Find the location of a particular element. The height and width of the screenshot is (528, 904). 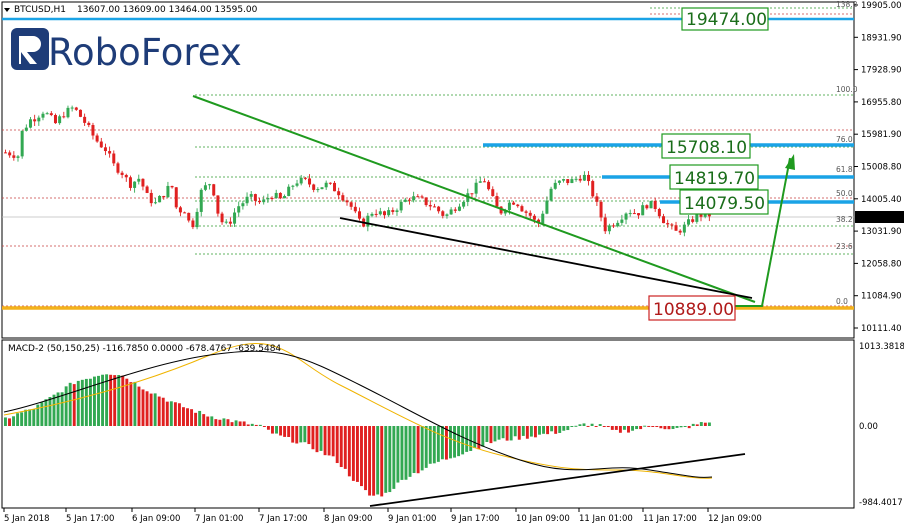

price-labels: 19474.00 15708.10 14819.70 14079.50 10889.00 is located at coordinates (708, 164).